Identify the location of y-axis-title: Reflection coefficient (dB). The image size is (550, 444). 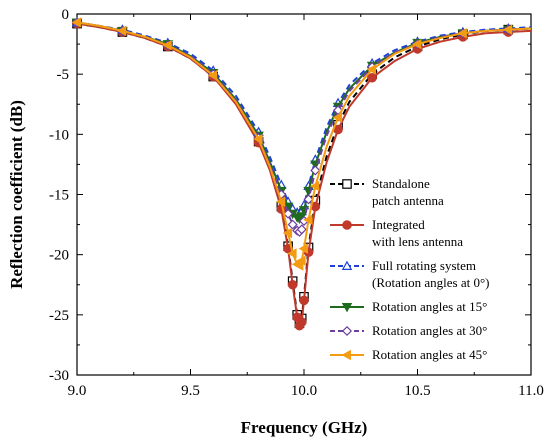
(16, 194).